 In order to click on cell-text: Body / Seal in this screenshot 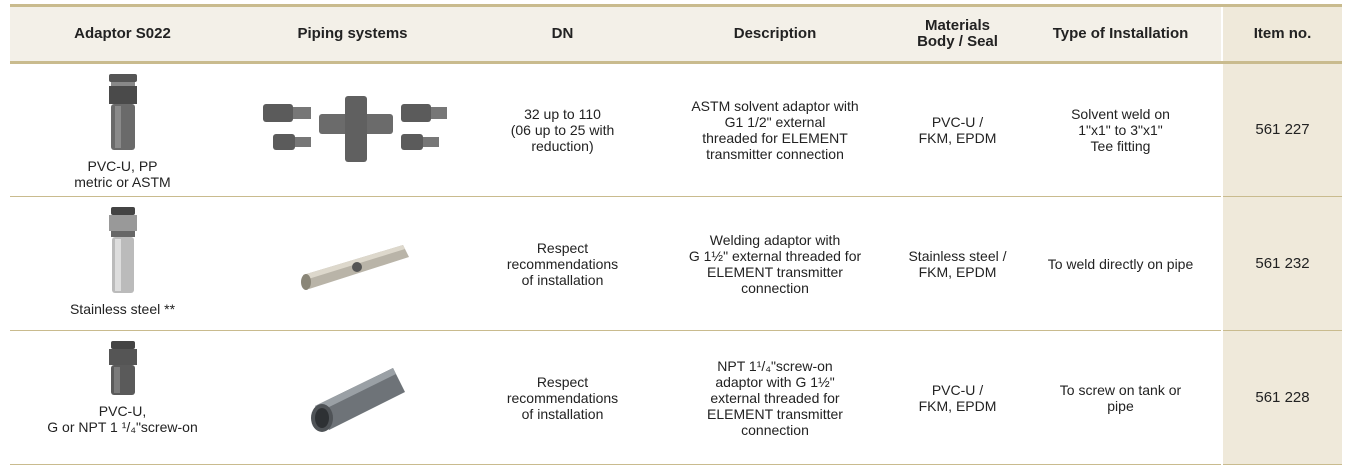, I will do `click(957, 41)`.